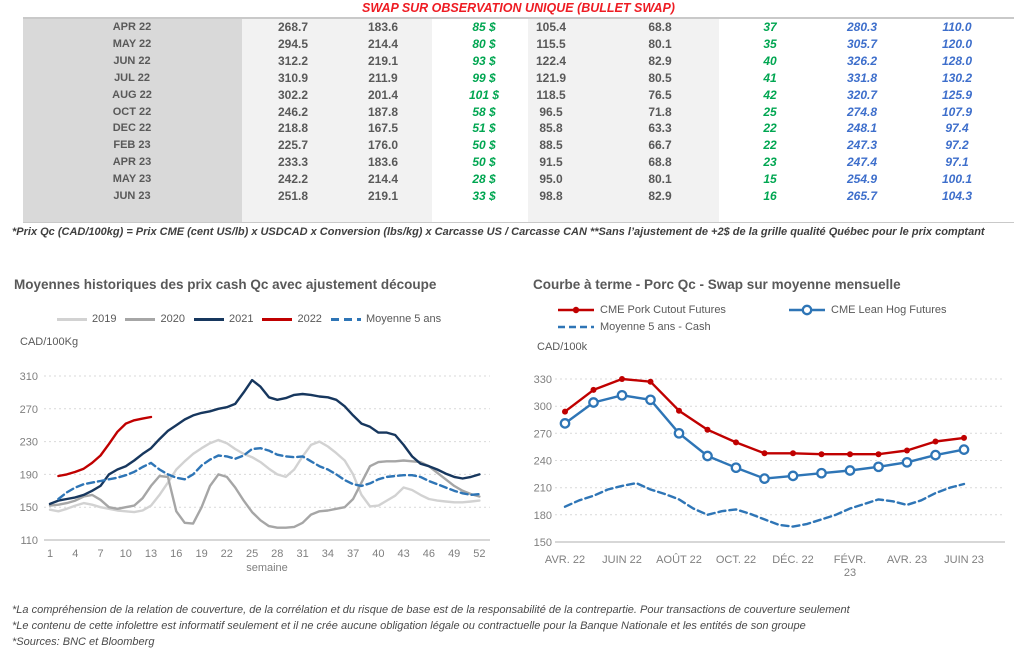 The height and width of the screenshot is (665, 1024). I want to click on table-cell: 121.9, so click(551, 77).